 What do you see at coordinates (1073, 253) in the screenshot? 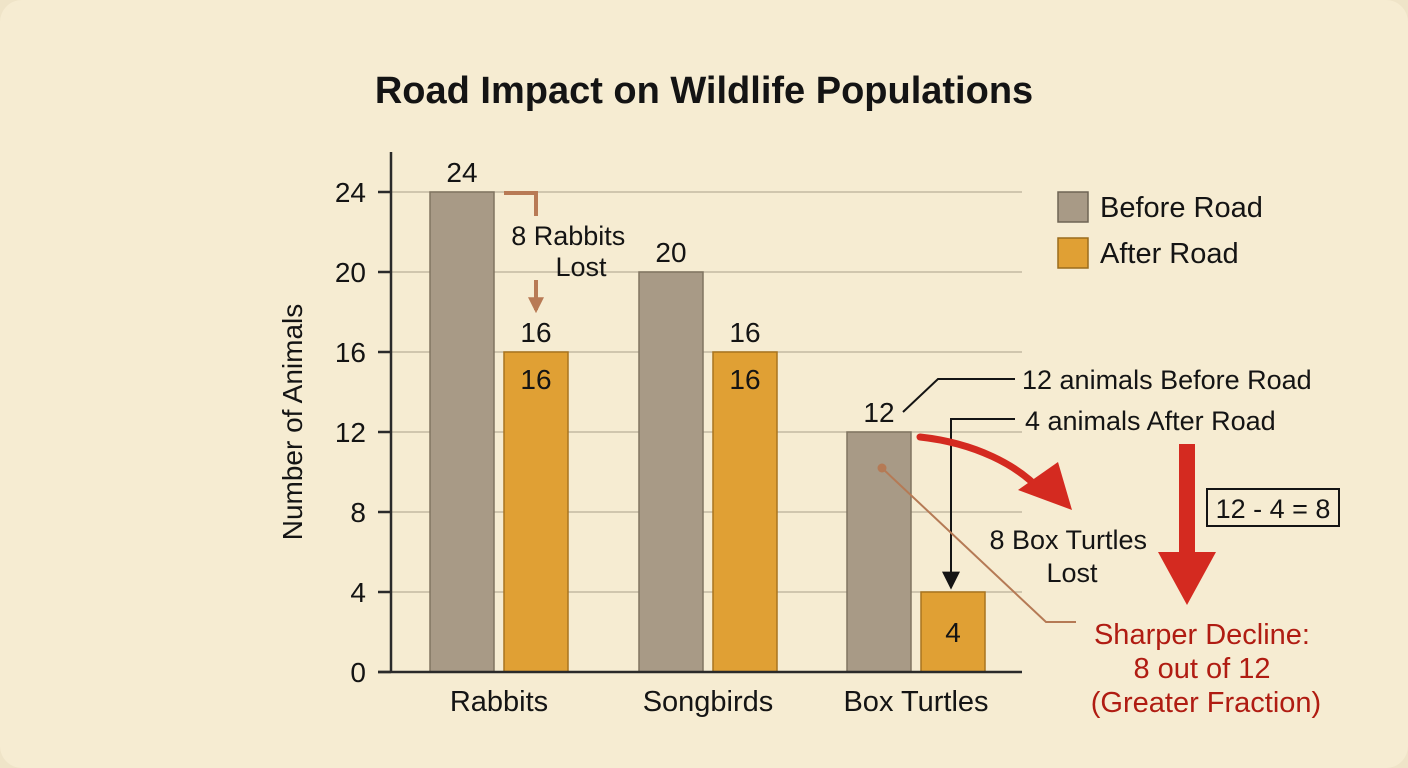
I see `legend-swatch-after` at bounding box center [1073, 253].